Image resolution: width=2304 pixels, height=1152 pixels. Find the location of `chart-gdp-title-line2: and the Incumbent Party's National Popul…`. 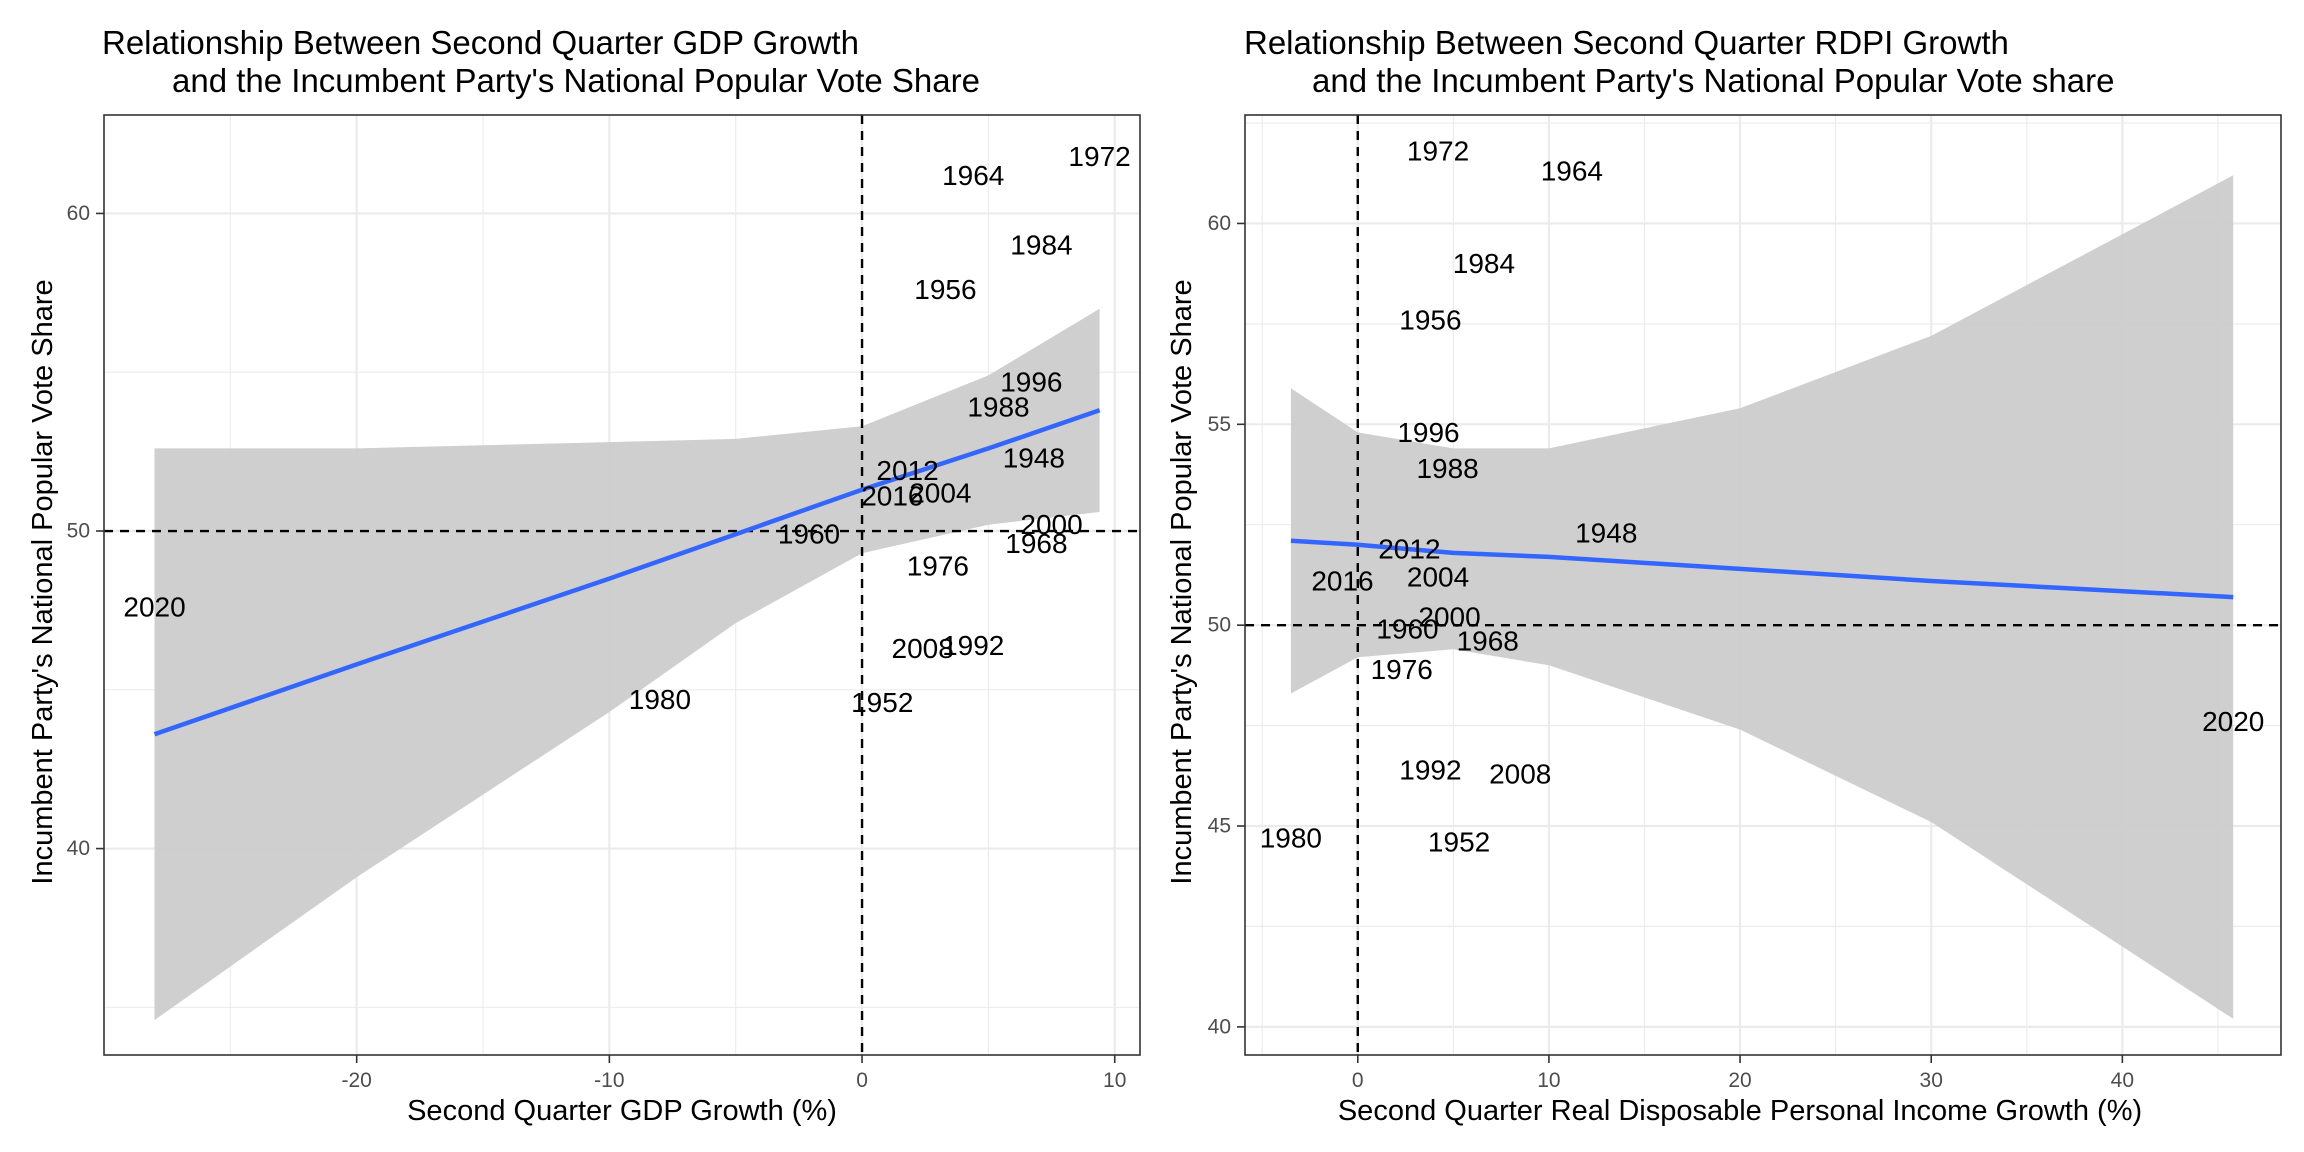

chart-gdp-title-line2: and the Incumbent Party's National Popul… is located at coordinates (576, 80).